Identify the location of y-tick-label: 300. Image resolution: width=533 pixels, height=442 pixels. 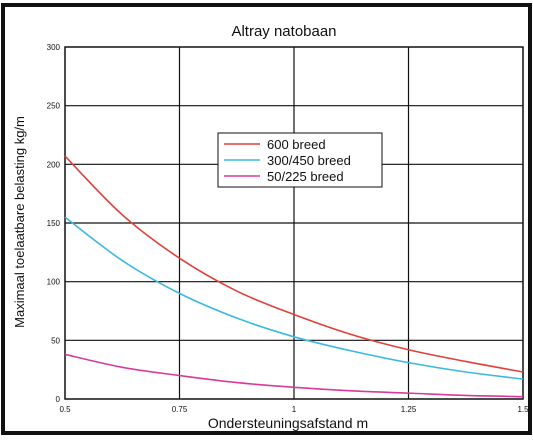
(54, 47).